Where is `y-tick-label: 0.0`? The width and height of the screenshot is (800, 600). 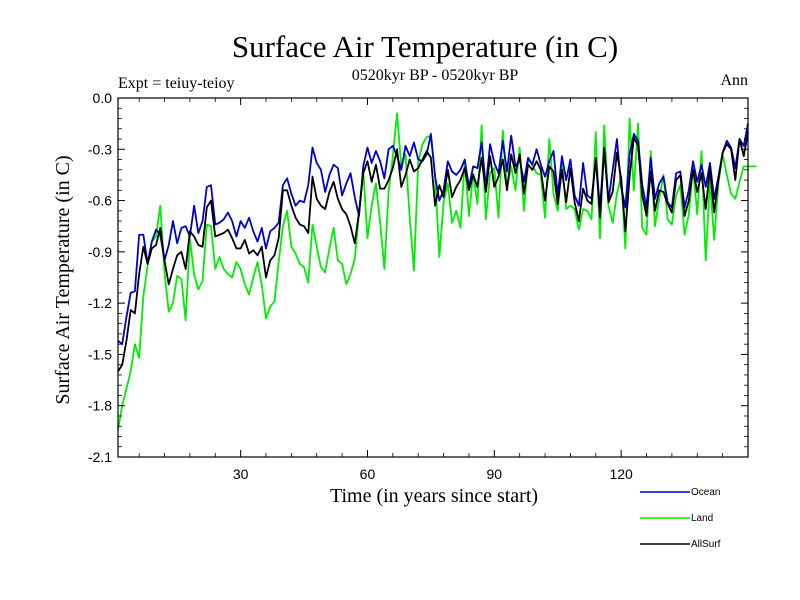 y-tick-label: 0.0 is located at coordinates (103, 98).